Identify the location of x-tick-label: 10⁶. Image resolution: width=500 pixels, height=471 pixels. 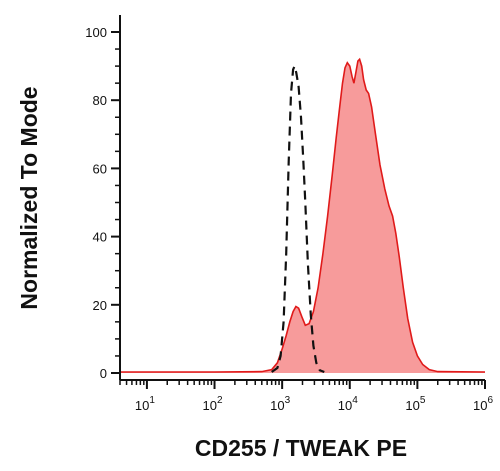
(483, 404).